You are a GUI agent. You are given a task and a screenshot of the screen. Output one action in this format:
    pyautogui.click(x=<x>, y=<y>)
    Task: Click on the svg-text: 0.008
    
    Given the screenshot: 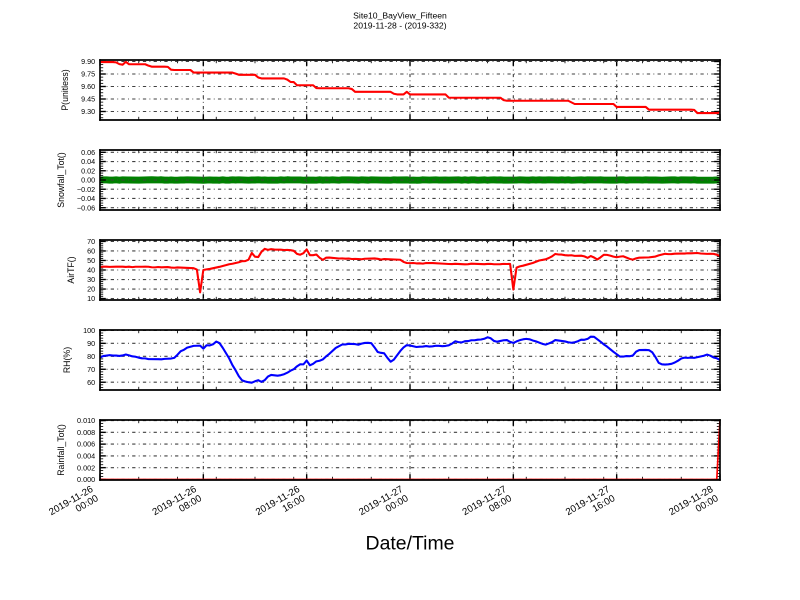 What is the action you would take?
    pyautogui.click(x=86, y=432)
    